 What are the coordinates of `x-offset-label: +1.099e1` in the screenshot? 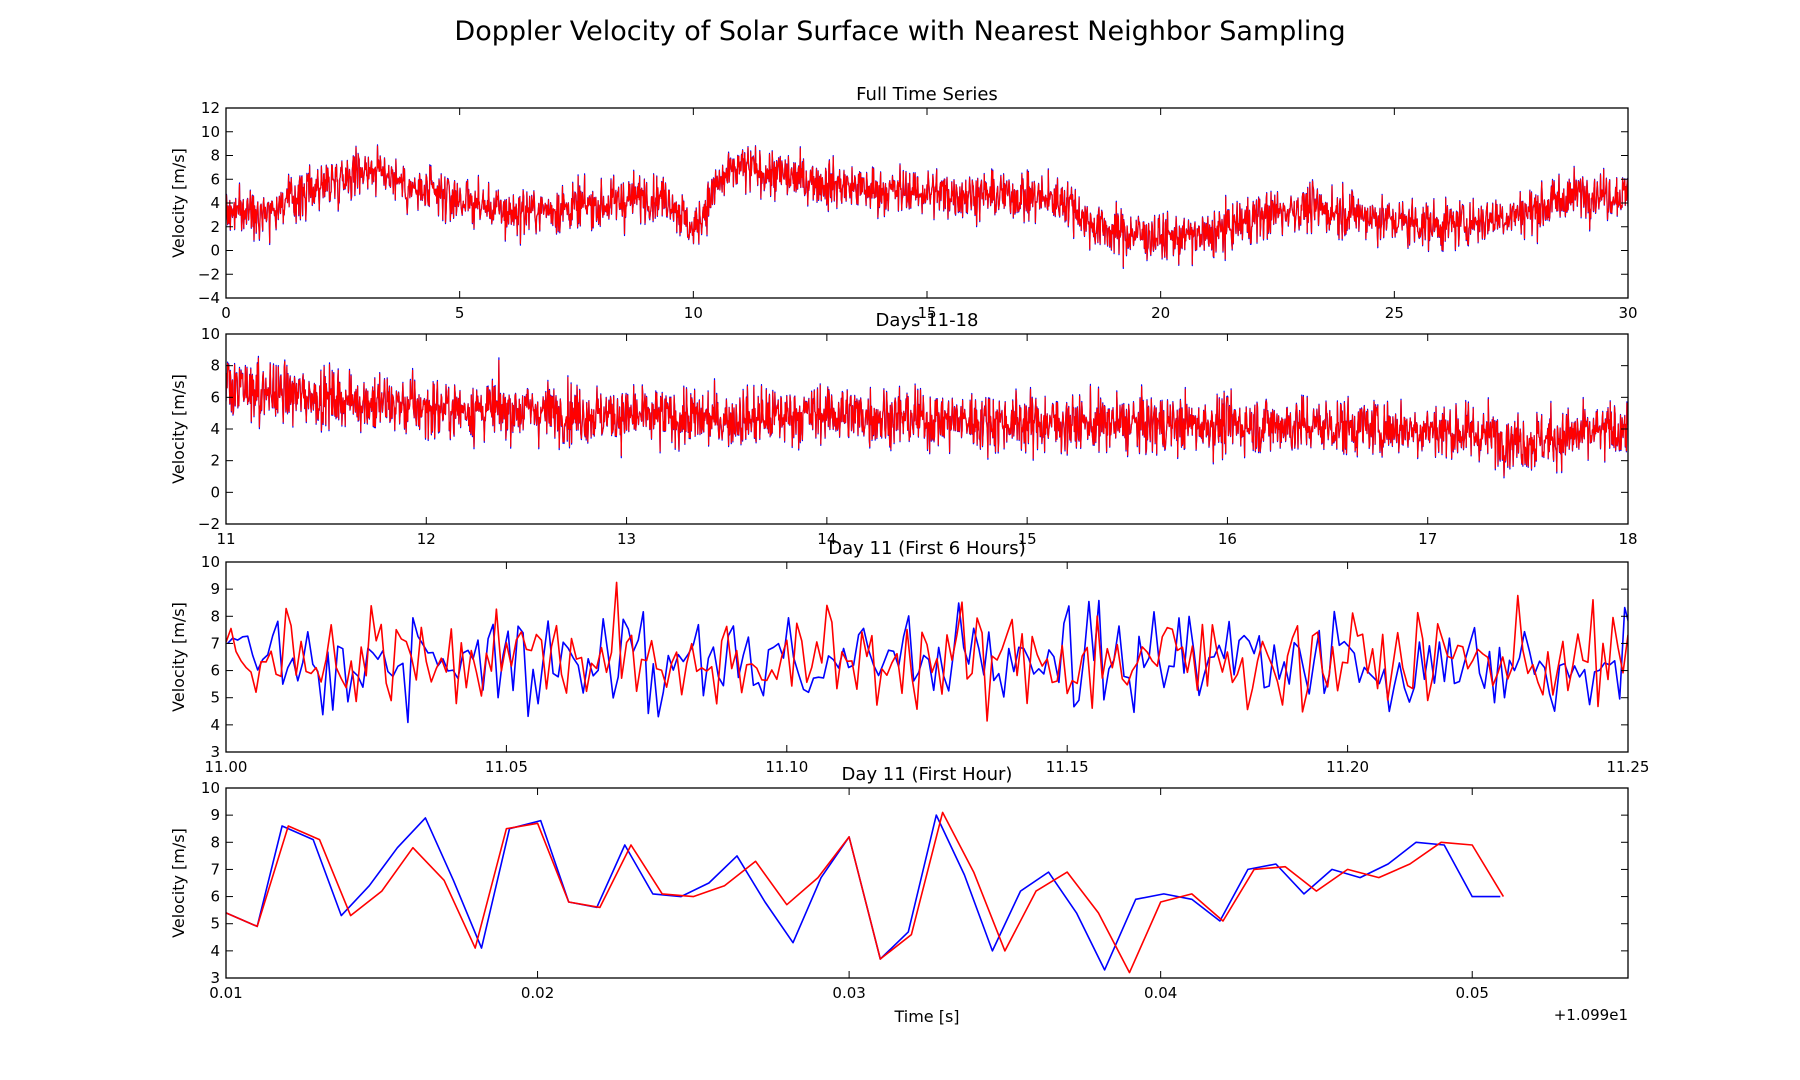 It's located at (1591, 1015).